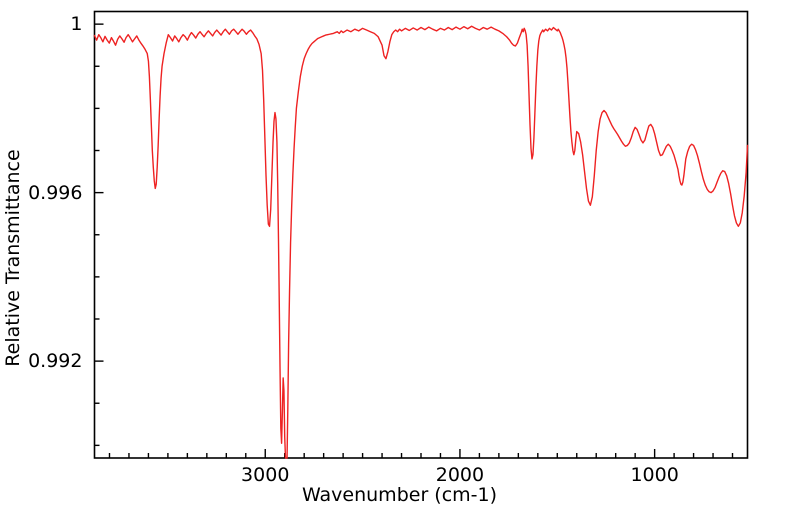 This screenshot has height=516, width=799. Describe the element at coordinates (654, 475) in the screenshot. I see `x-tick-label: 1000` at that location.